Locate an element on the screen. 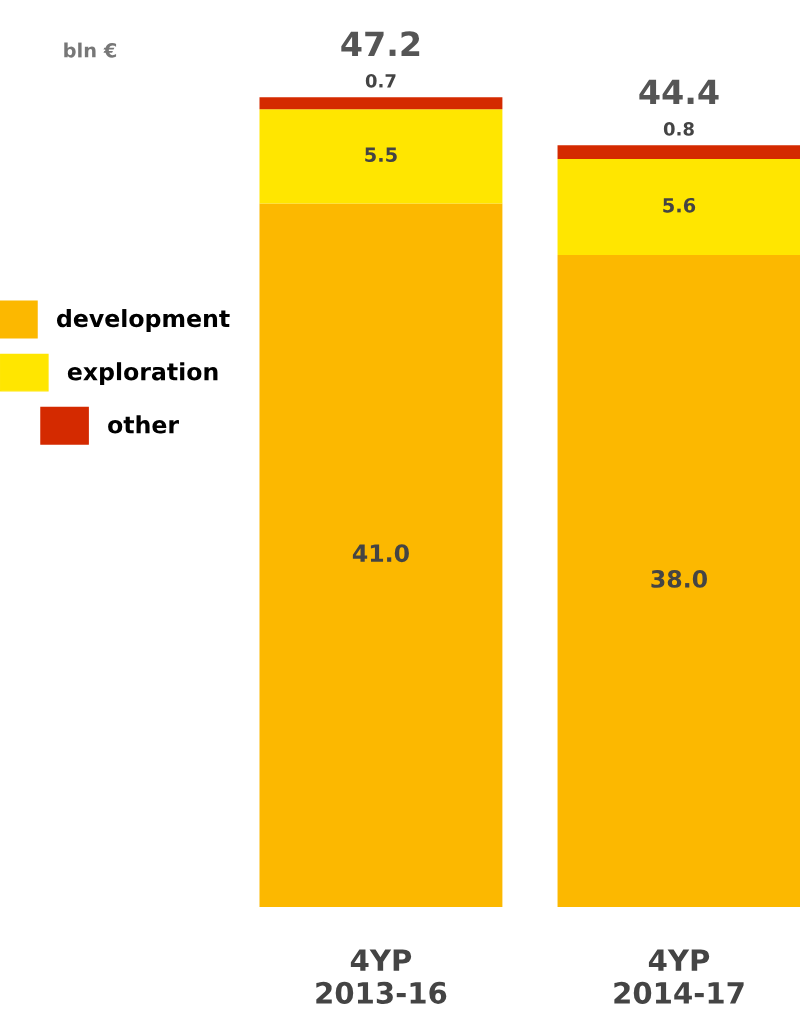  data-label: 5.6 is located at coordinates (679, 205).